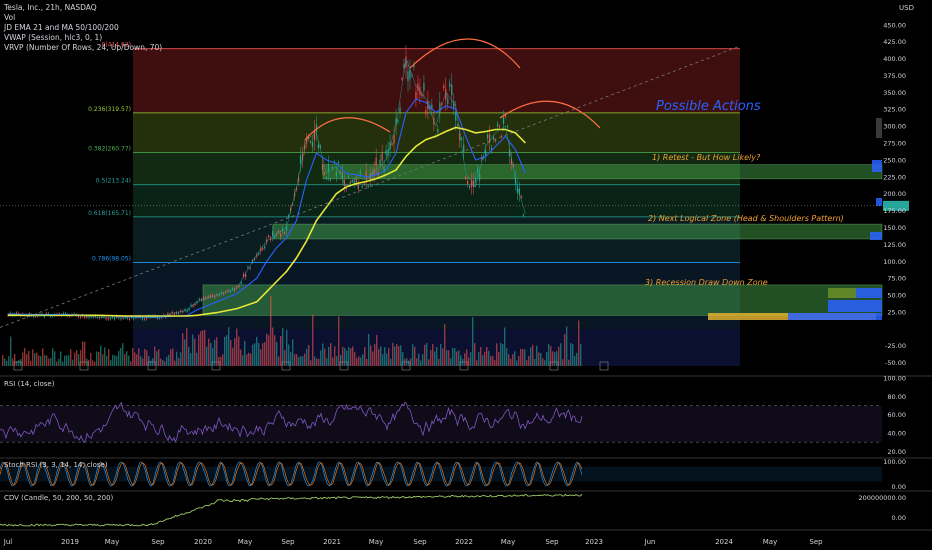 The width and height of the screenshot is (932, 550). What do you see at coordinates (894, 42) in the screenshot?
I see `y-tick-1: 425.00` at bounding box center [894, 42].